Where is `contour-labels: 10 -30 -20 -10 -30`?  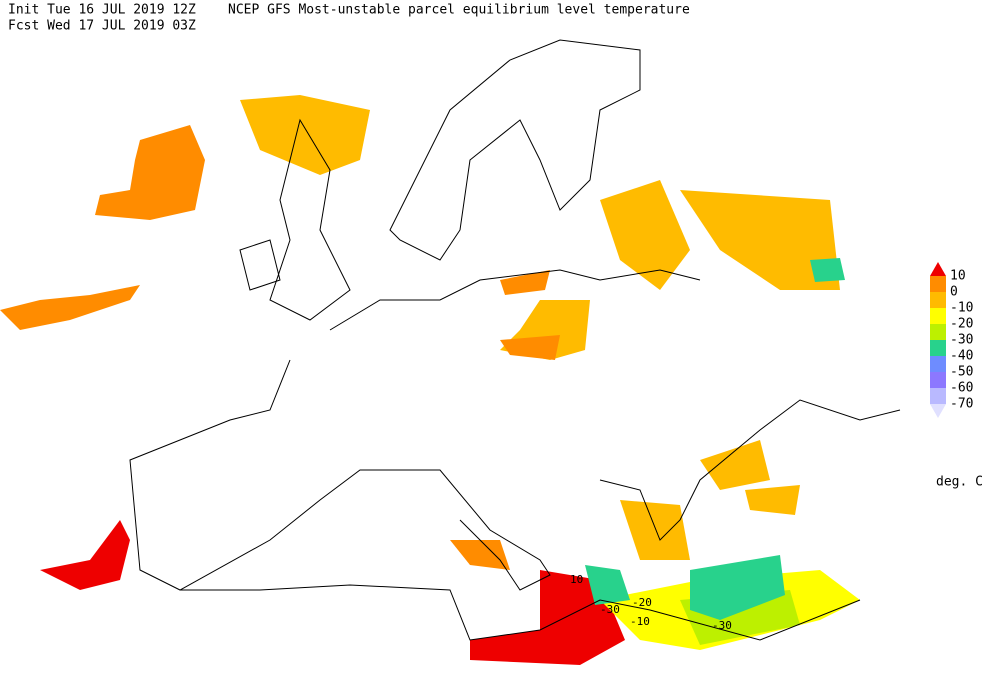 contour-labels: 10 -30 -20 -10 -30 is located at coordinates (651, 602).